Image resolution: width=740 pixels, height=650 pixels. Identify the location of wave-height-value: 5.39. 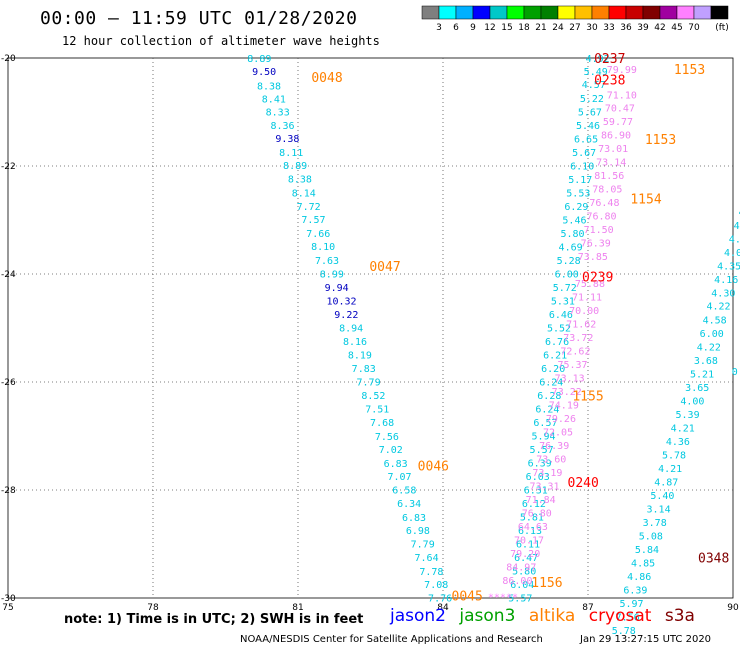
(688, 415).